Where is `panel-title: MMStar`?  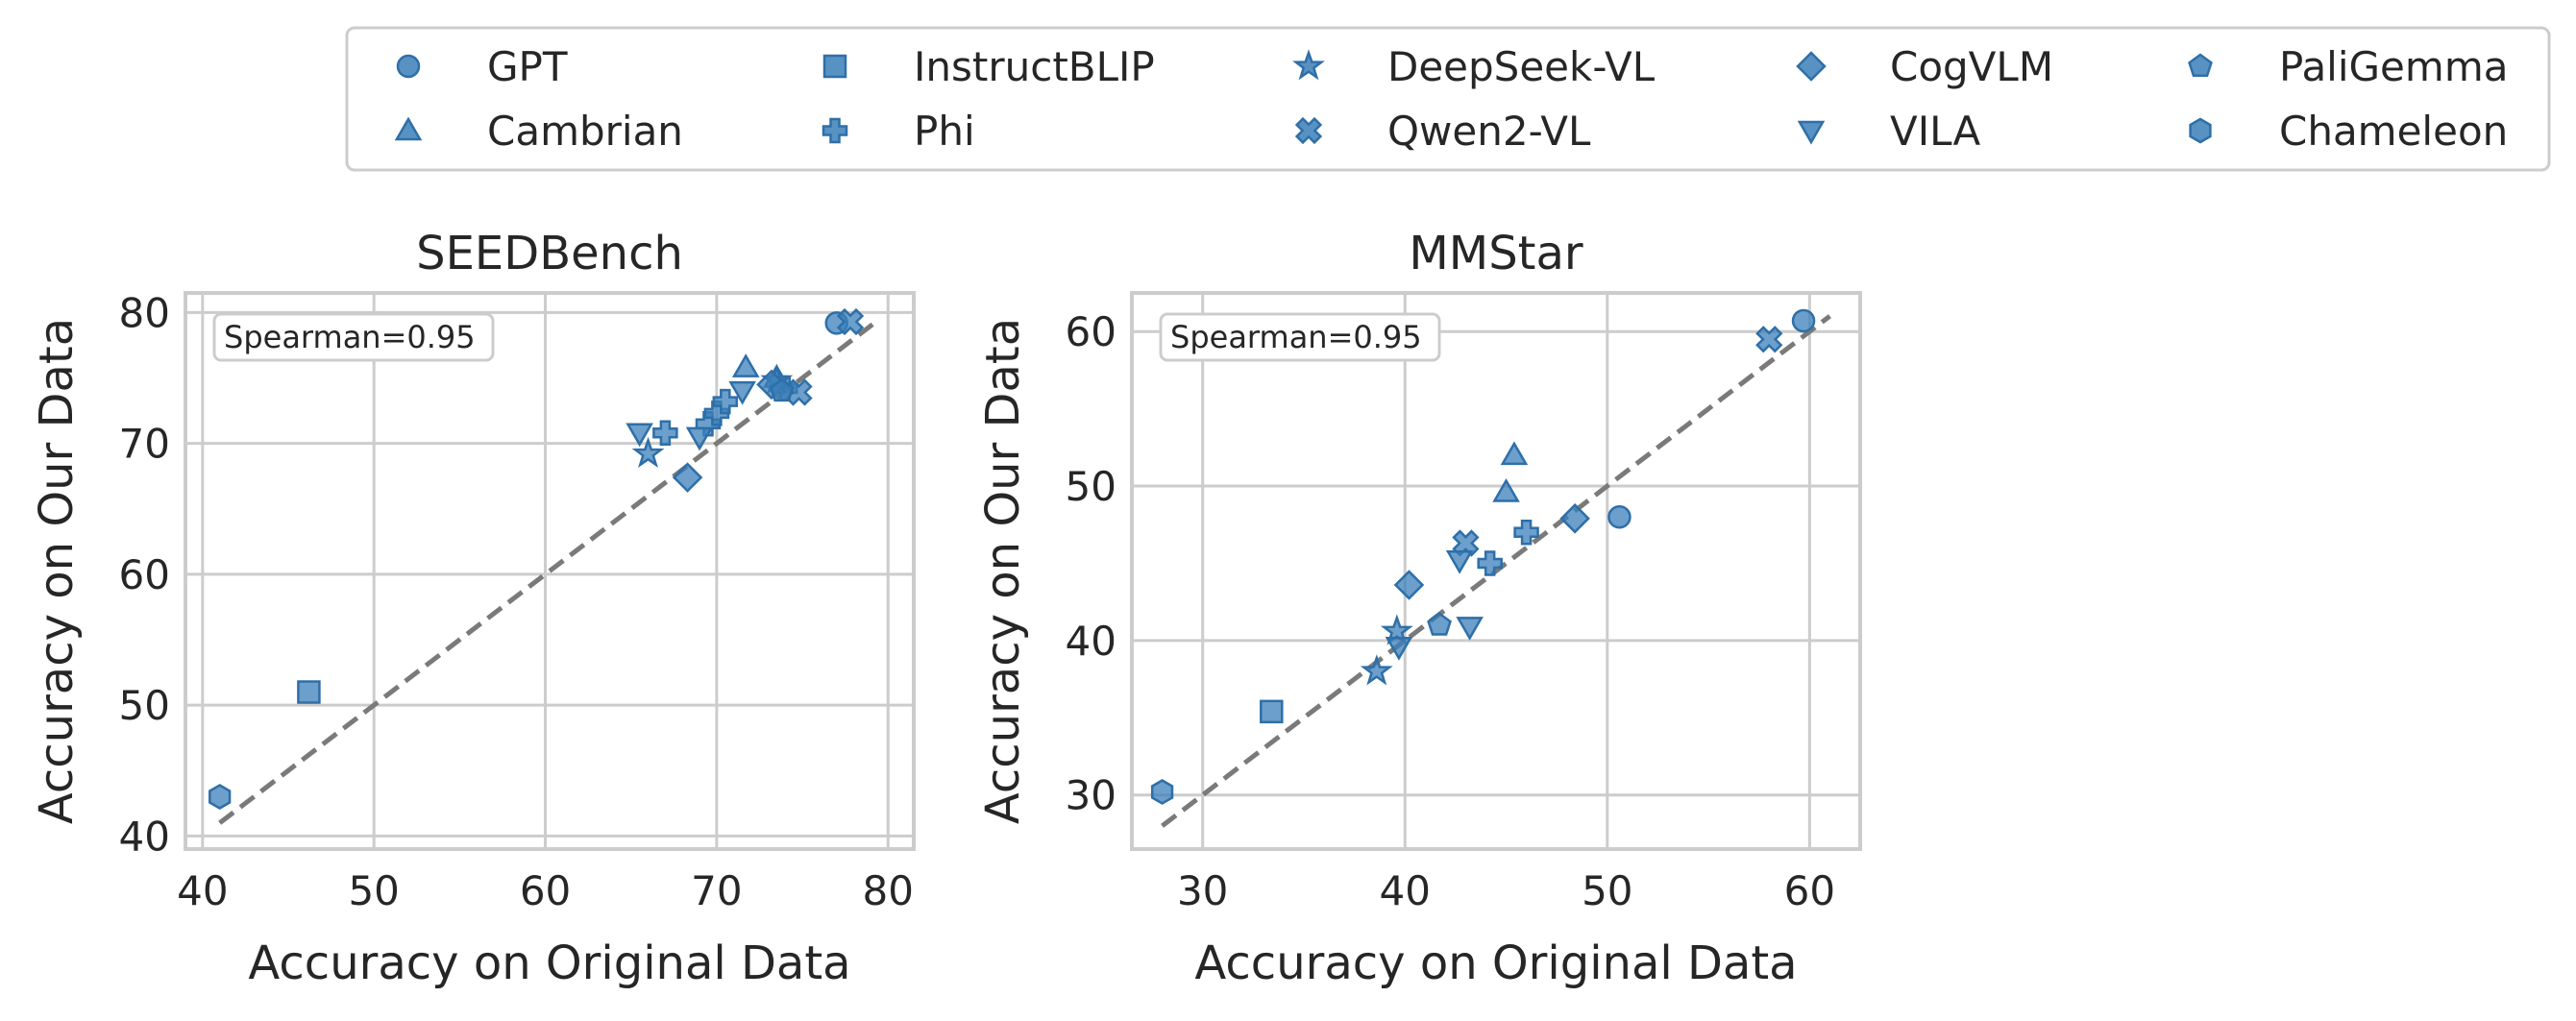
panel-title: MMStar is located at coordinates (1496, 254).